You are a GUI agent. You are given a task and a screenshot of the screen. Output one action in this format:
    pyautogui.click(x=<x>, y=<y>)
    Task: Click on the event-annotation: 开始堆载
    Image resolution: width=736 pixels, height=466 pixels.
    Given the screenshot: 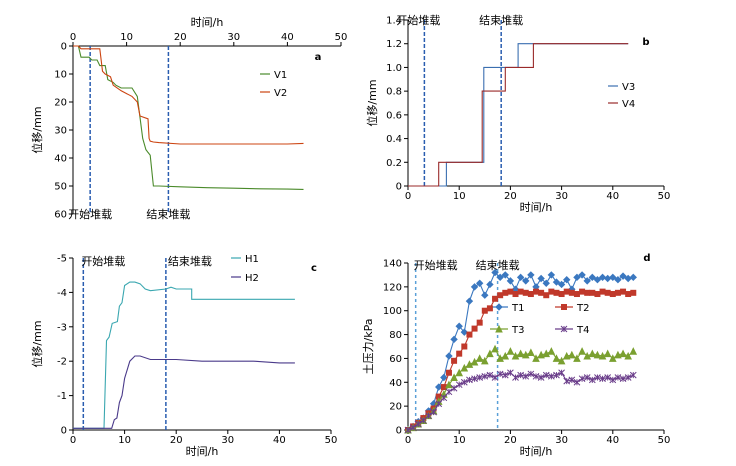 What is the action you would take?
    pyautogui.click(x=90, y=214)
    